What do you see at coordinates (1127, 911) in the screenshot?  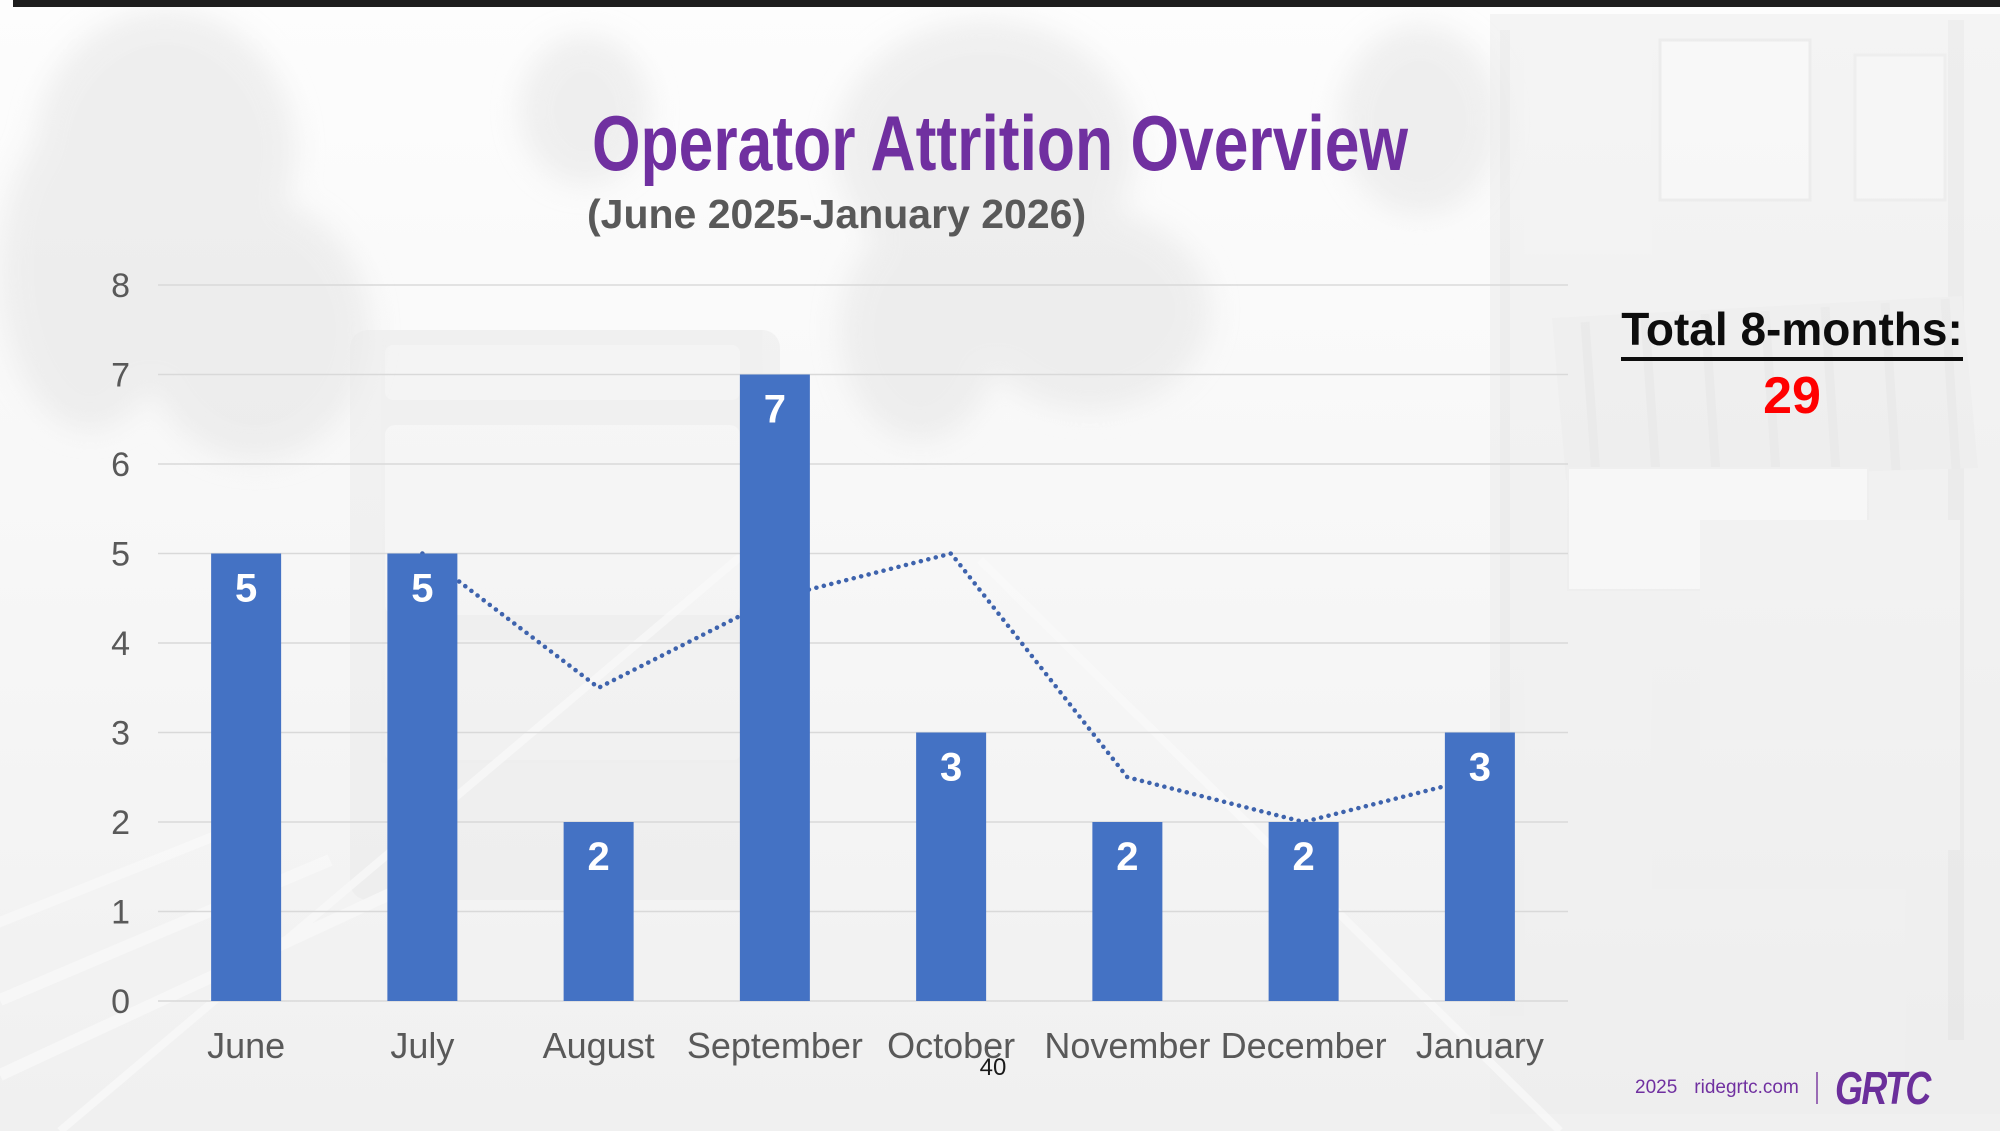 I see `bar-november` at bounding box center [1127, 911].